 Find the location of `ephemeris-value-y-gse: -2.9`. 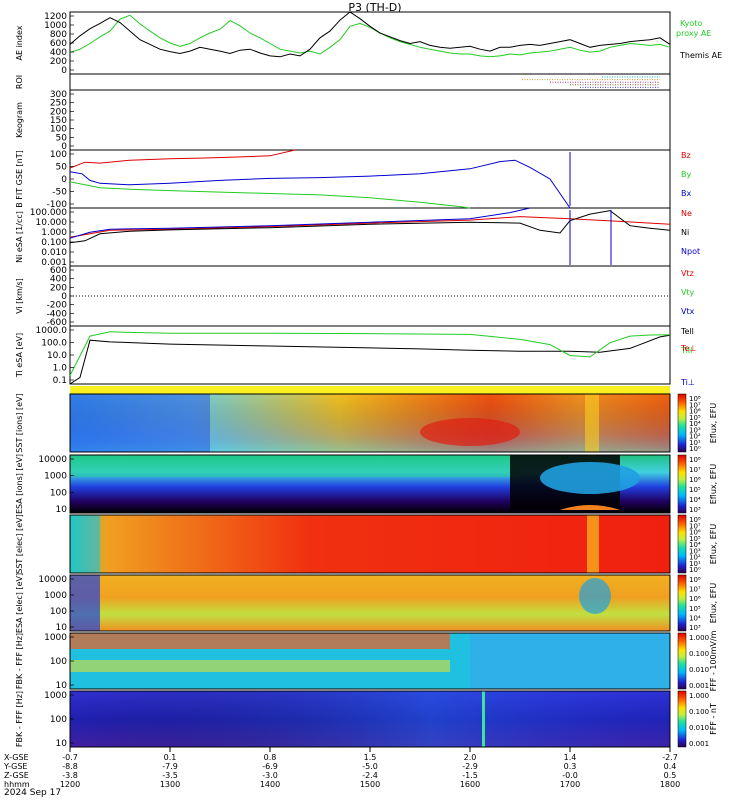

ephemeris-value-y-gse: -2.9 is located at coordinates (470, 766).